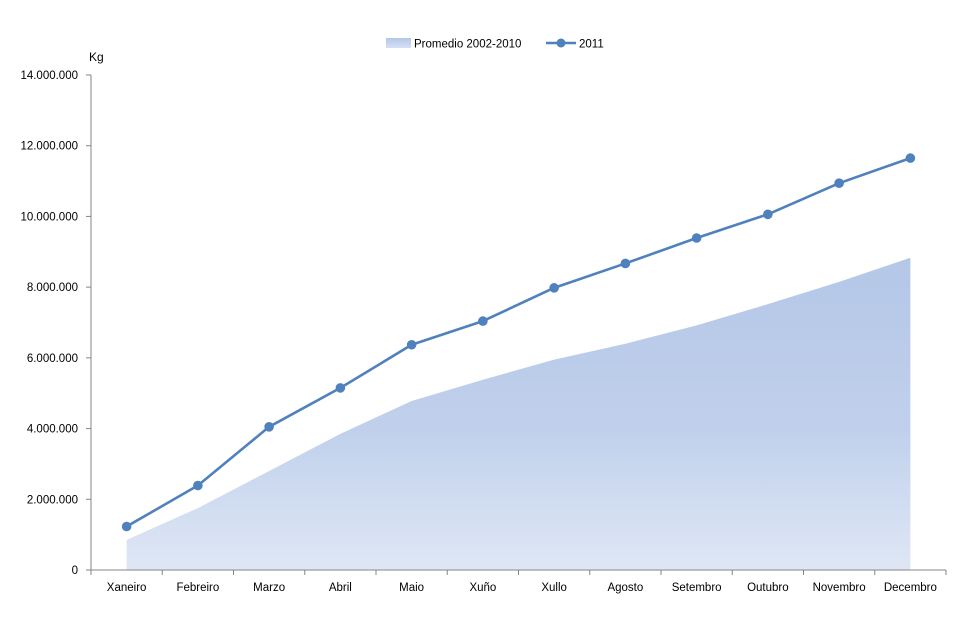  Describe the element at coordinates (49, 76) in the screenshot. I see `y-tick-label: 14.000.000` at that location.